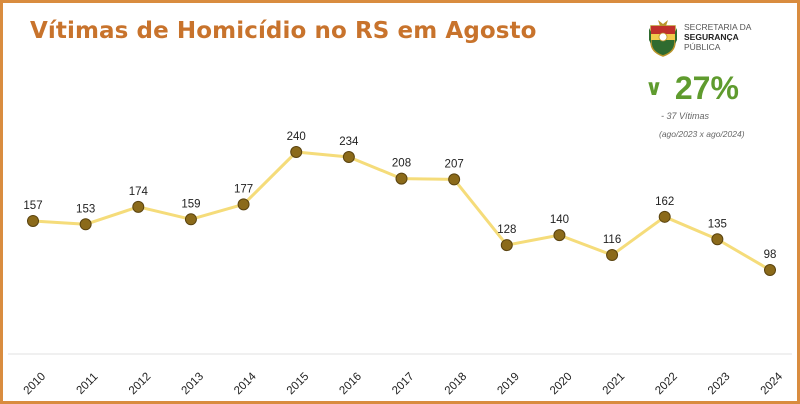 Image resolution: width=800 pixels, height=404 pixels. What do you see at coordinates (140, 384) in the screenshot?
I see `x-tick-label: 2012` at bounding box center [140, 384].